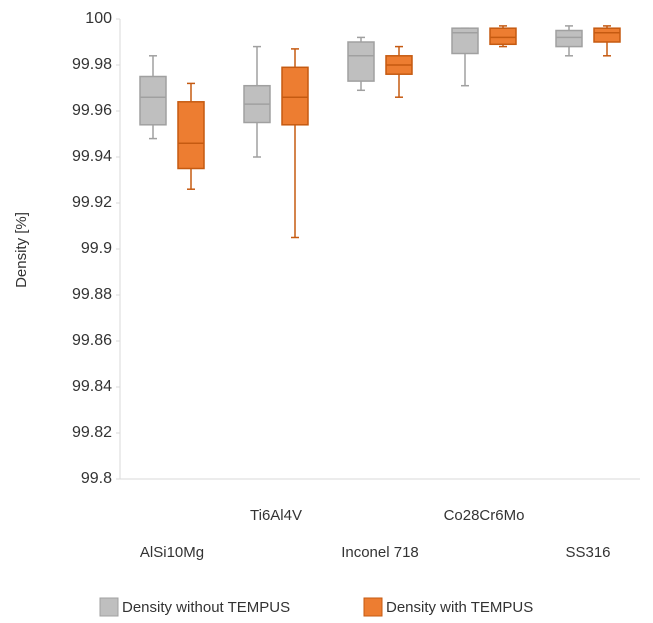 This screenshot has height=623, width=653. What do you see at coordinates (380, 552) in the screenshot?
I see `x-tick-label: Inconel 718` at bounding box center [380, 552].